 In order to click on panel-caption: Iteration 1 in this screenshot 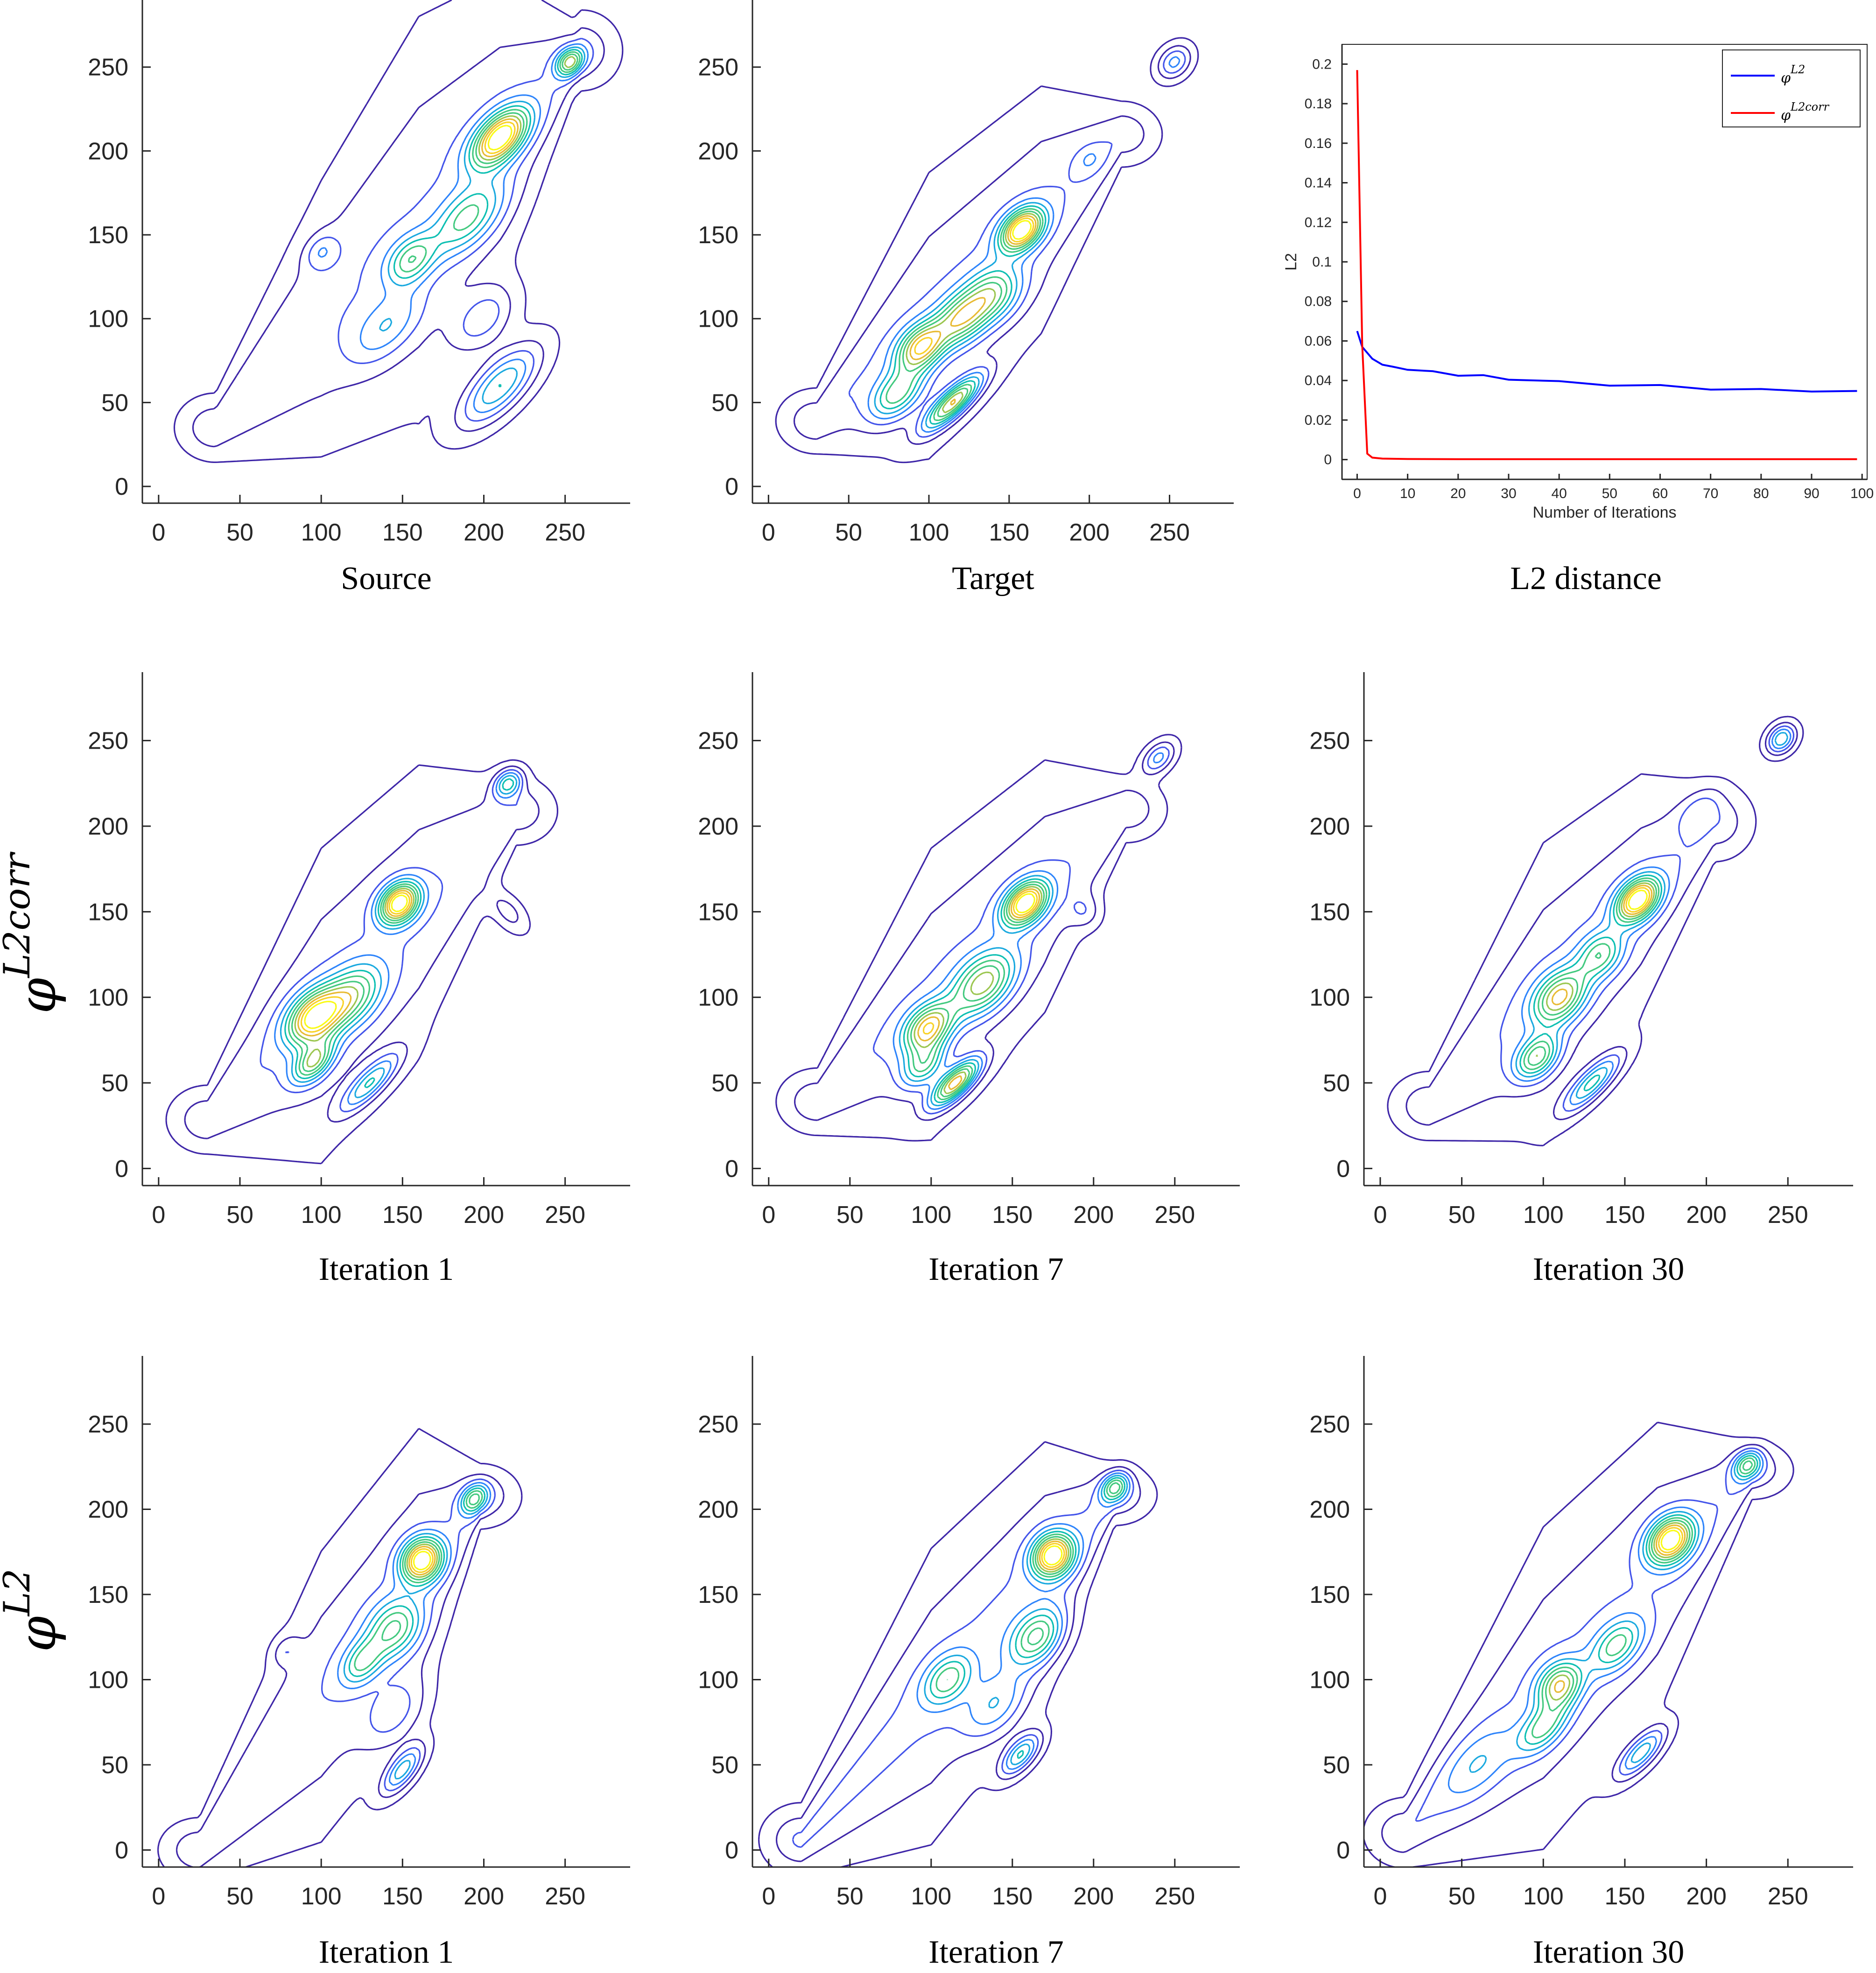, I will do `click(386, 1952)`.